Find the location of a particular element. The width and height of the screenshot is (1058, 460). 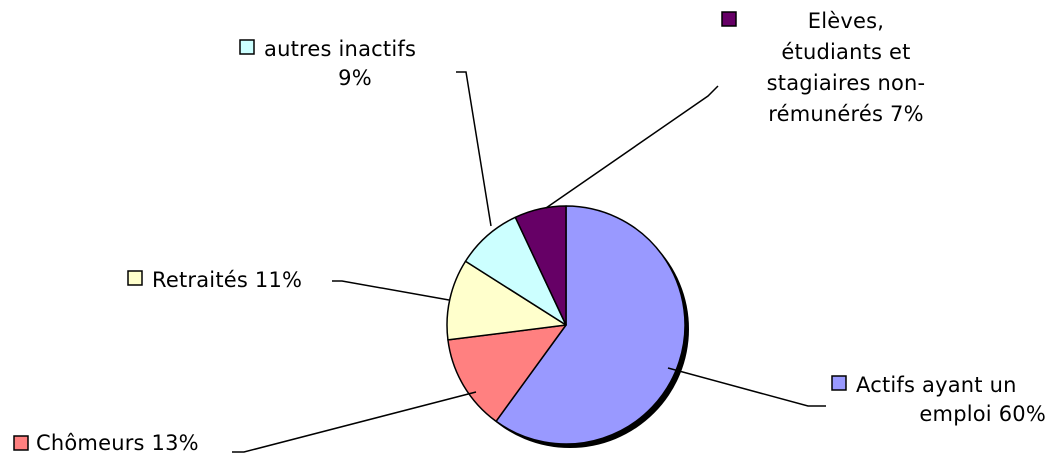

pie-slice-actifs-ayant-un-emploi is located at coordinates (590, 325).